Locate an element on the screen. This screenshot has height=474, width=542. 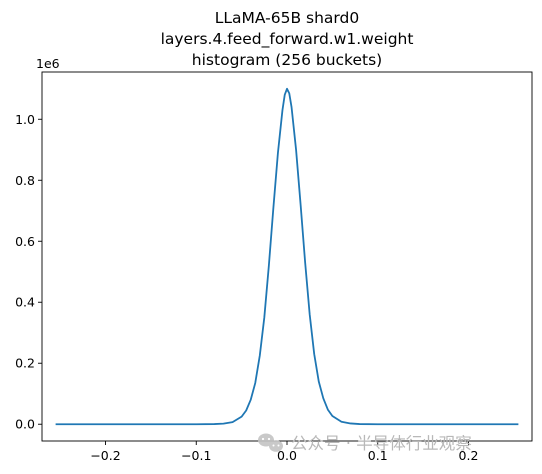
y-tick-label: 1.0 is located at coordinates (25, 119).